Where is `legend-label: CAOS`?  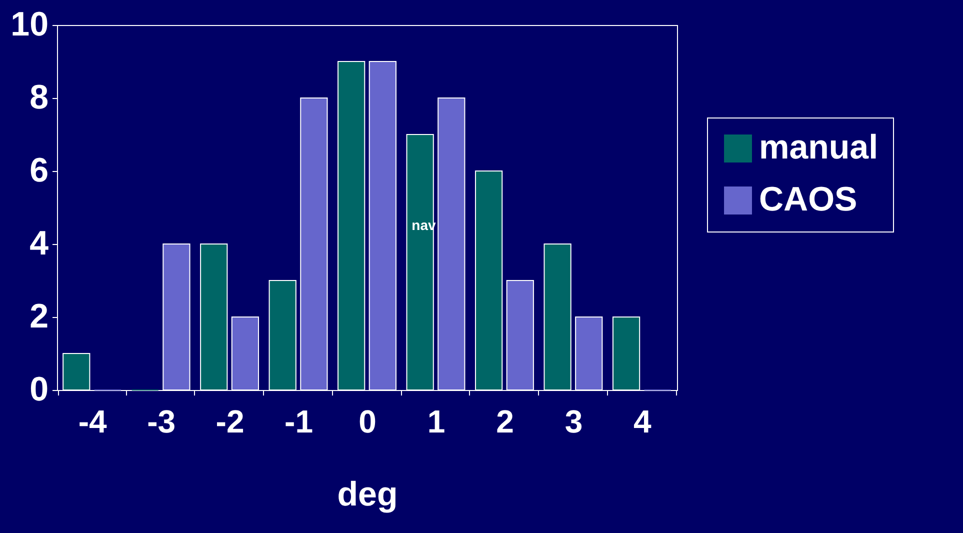 legend-label: CAOS is located at coordinates (808, 199).